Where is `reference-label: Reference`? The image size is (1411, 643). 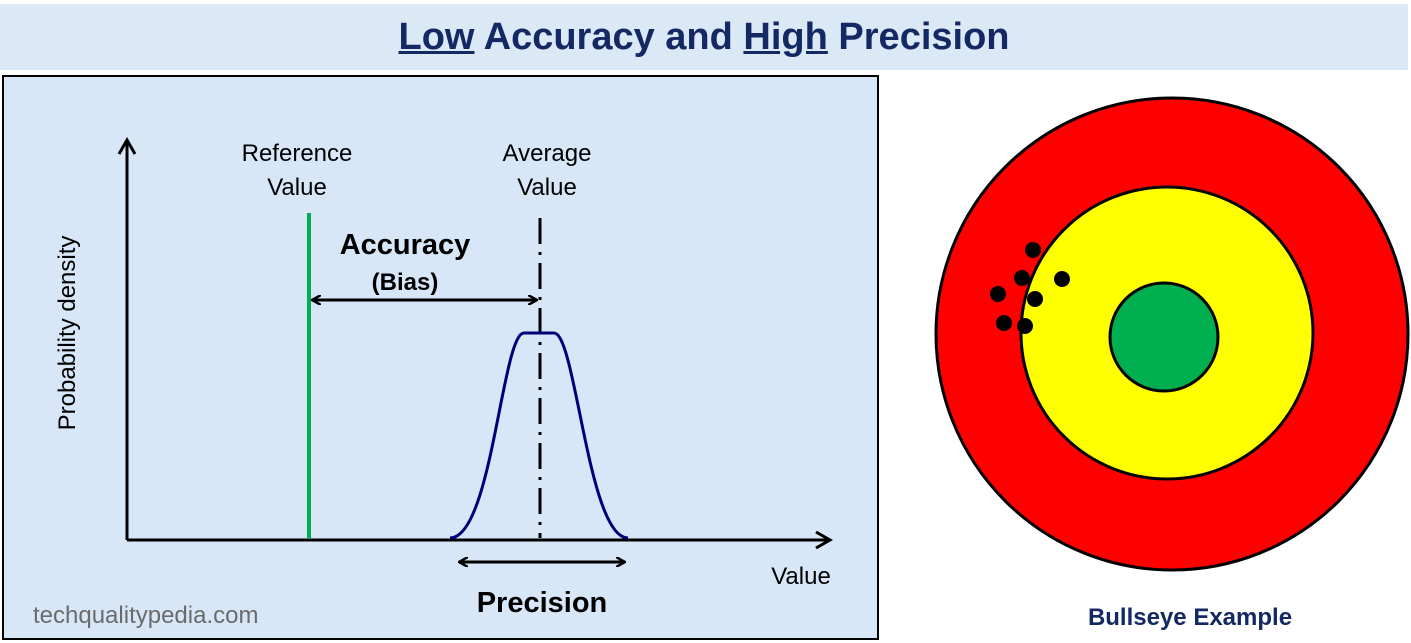
reference-label: Reference is located at coordinates (297, 153).